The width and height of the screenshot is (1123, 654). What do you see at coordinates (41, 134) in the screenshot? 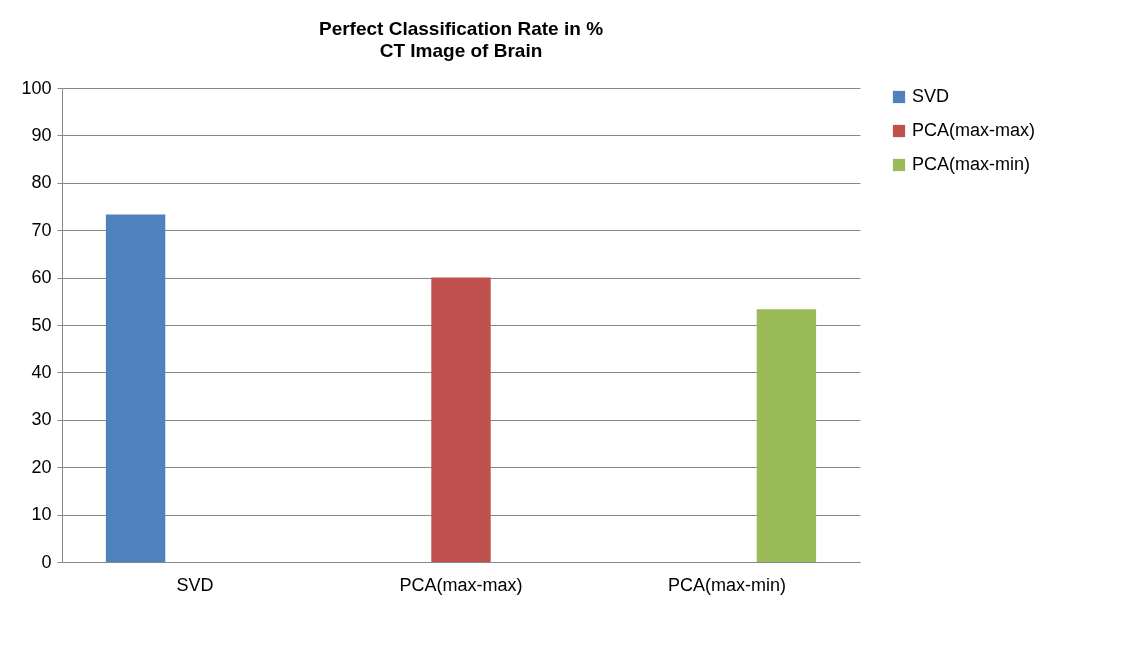
I see `y-tick-label: 90` at bounding box center [41, 134].